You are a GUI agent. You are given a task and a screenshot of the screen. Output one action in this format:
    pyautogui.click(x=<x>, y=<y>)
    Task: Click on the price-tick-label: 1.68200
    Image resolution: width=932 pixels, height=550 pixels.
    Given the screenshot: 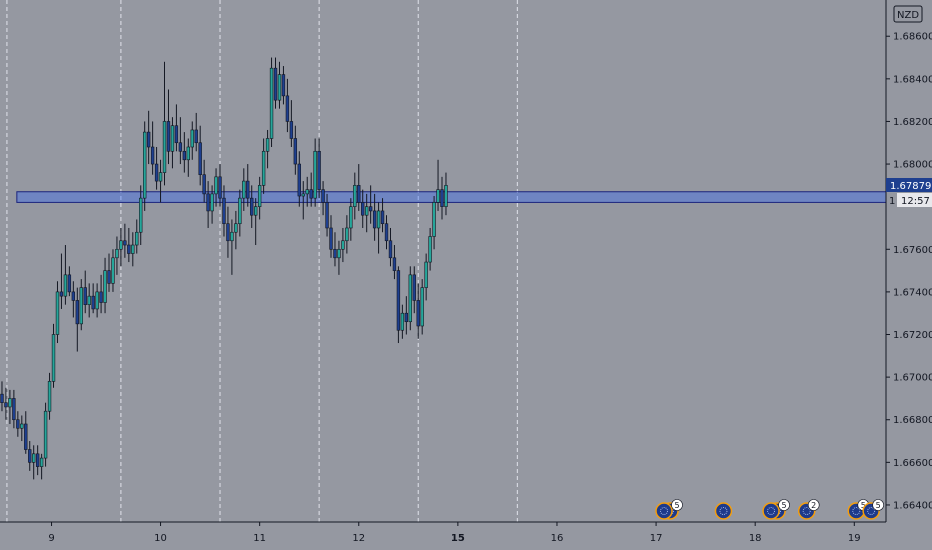 What is the action you would take?
    pyautogui.click(x=912, y=122)
    